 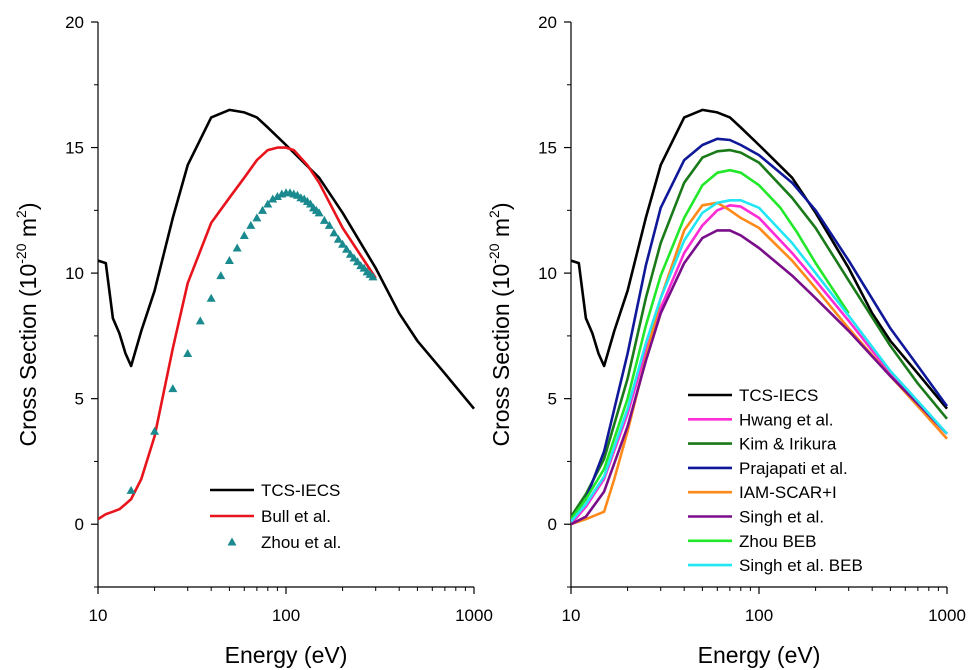 I want to click on legend-label-hwang-et-al: Hwang et al., so click(x=786, y=419).